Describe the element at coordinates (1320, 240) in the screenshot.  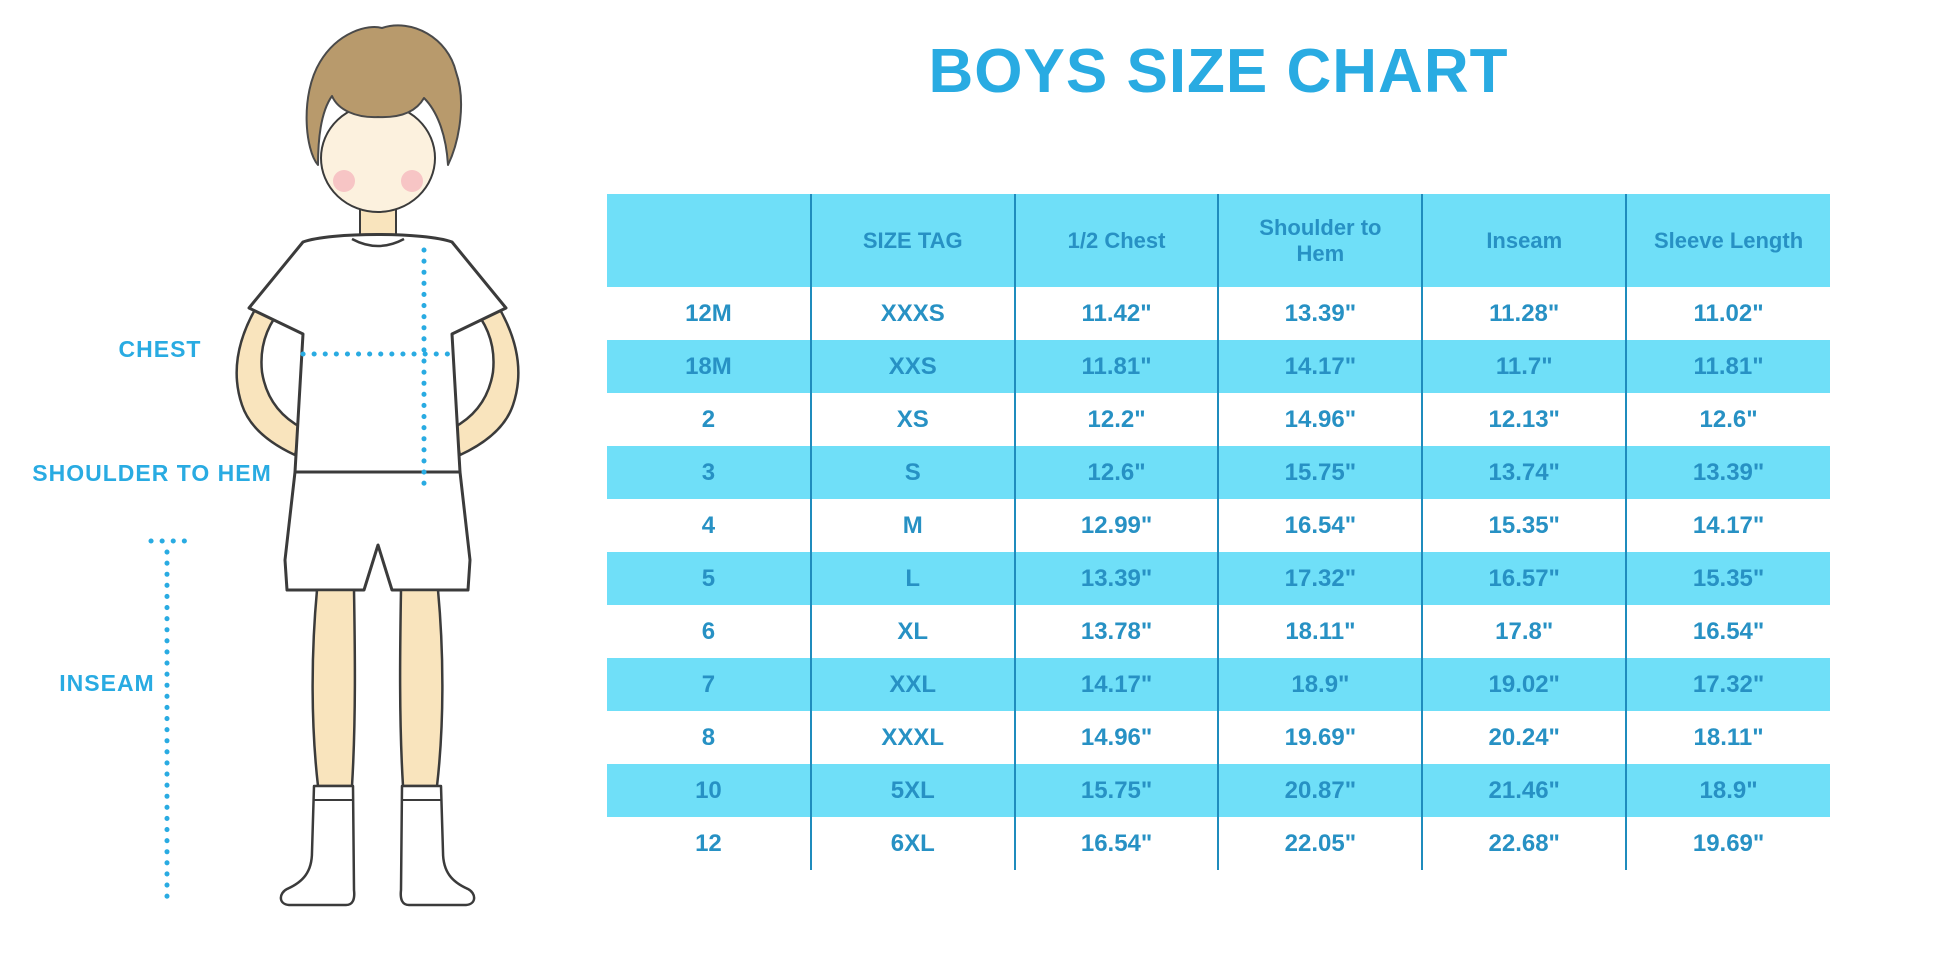
I see `column-header: Shoulder to Hem` at that location.